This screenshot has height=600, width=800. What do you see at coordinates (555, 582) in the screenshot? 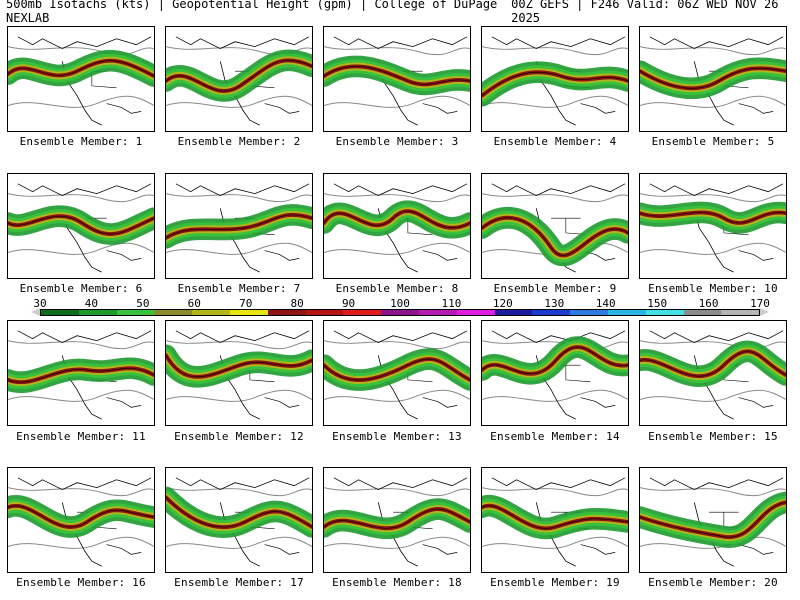
I see `ensemble-member-caption: Ensemble Member: 19` at bounding box center [555, 582].